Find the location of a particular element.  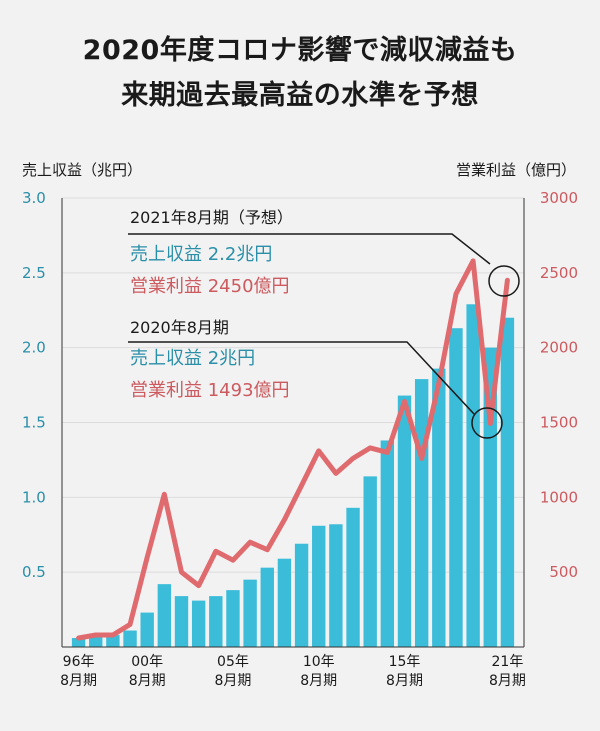

x-tick-label: 10年 is located at coordinates (319, 662).